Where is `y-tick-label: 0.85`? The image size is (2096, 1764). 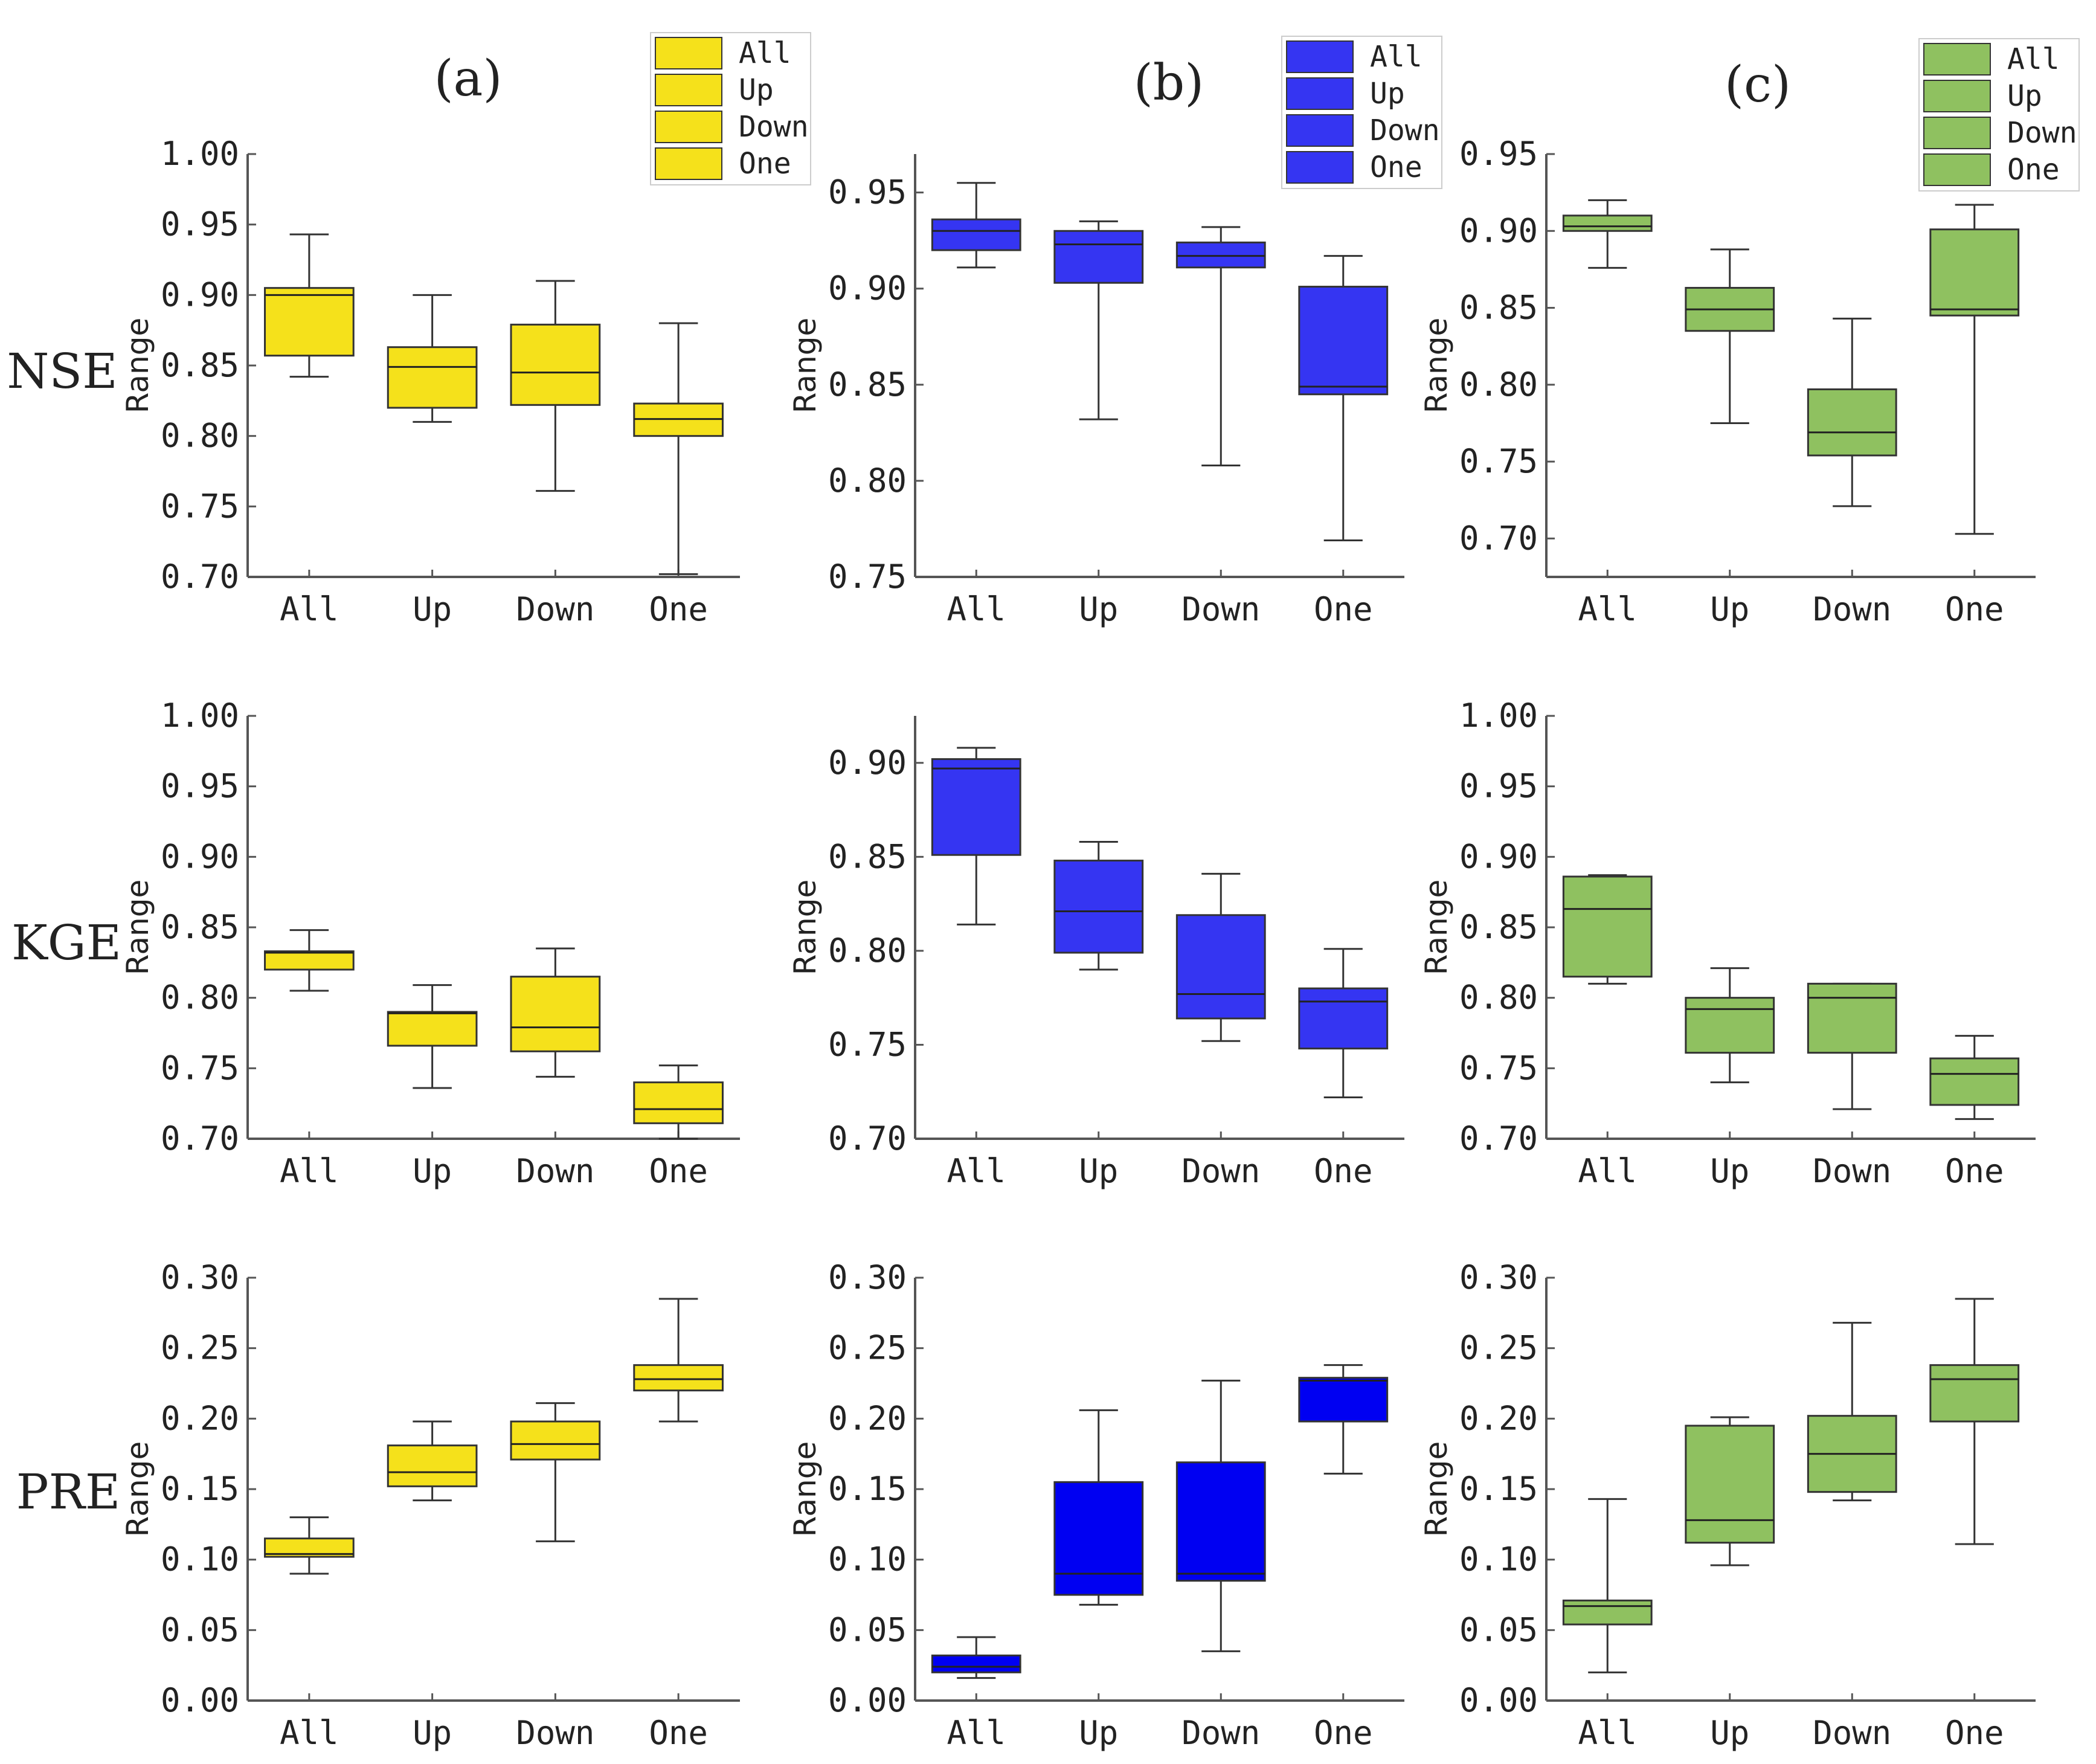 y-tick-label: 0.85 is located at coordinates (867, 856).